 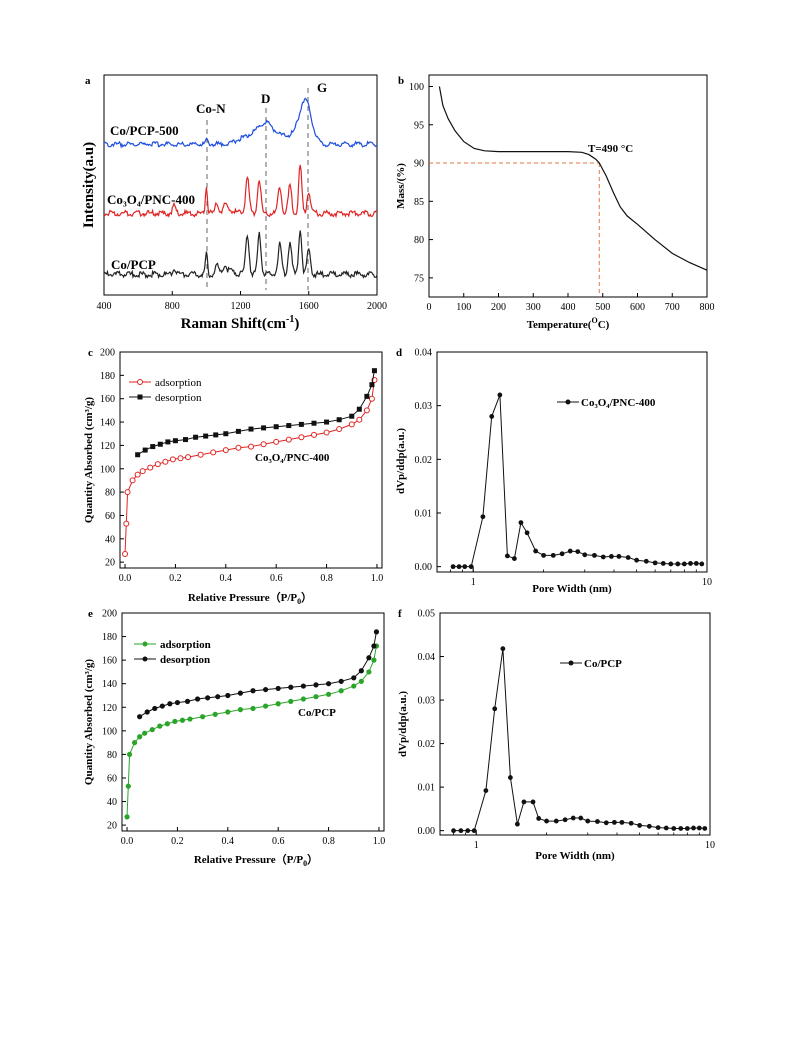 I want to click on sample-label-co-pcp: Co/PCP, so click(x=317, y=713).